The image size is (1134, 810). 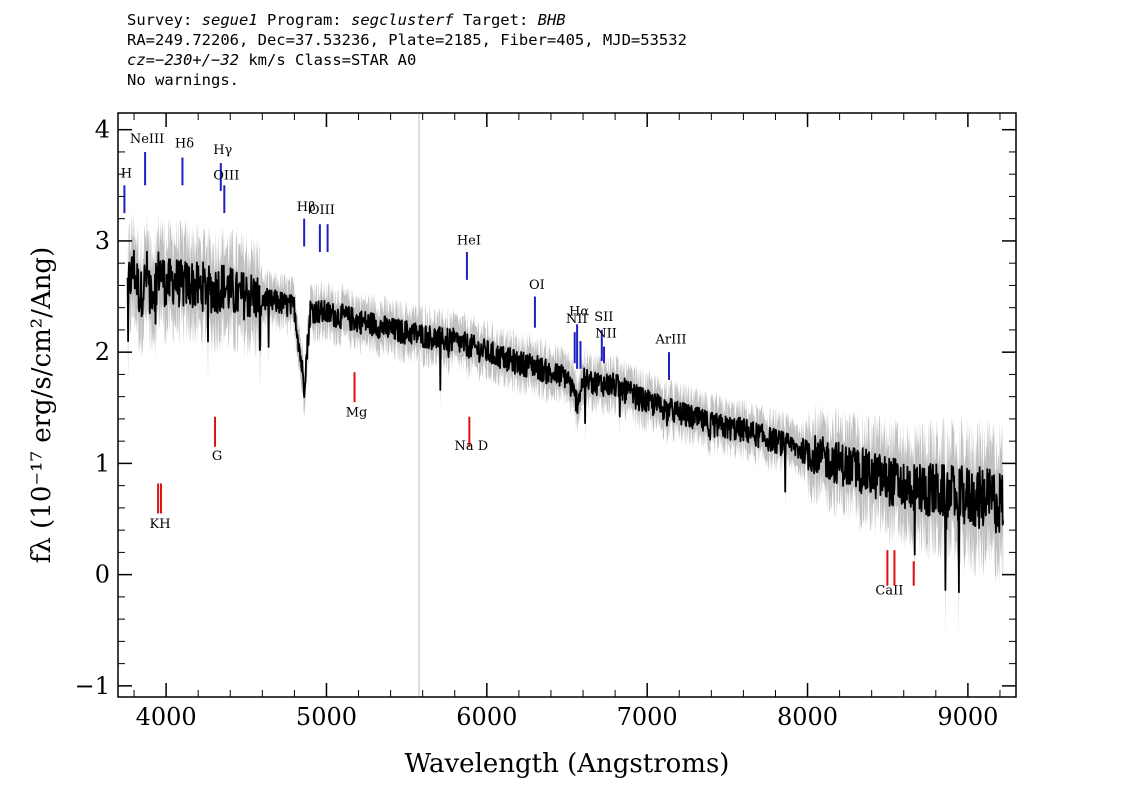 What do you see at coordinates (42, 405) in the screenshot?
I see `y-axis-label: fλ (10⁻¹⁷ erg/s/cm²/Ang)` at bounding box center [42, 405].